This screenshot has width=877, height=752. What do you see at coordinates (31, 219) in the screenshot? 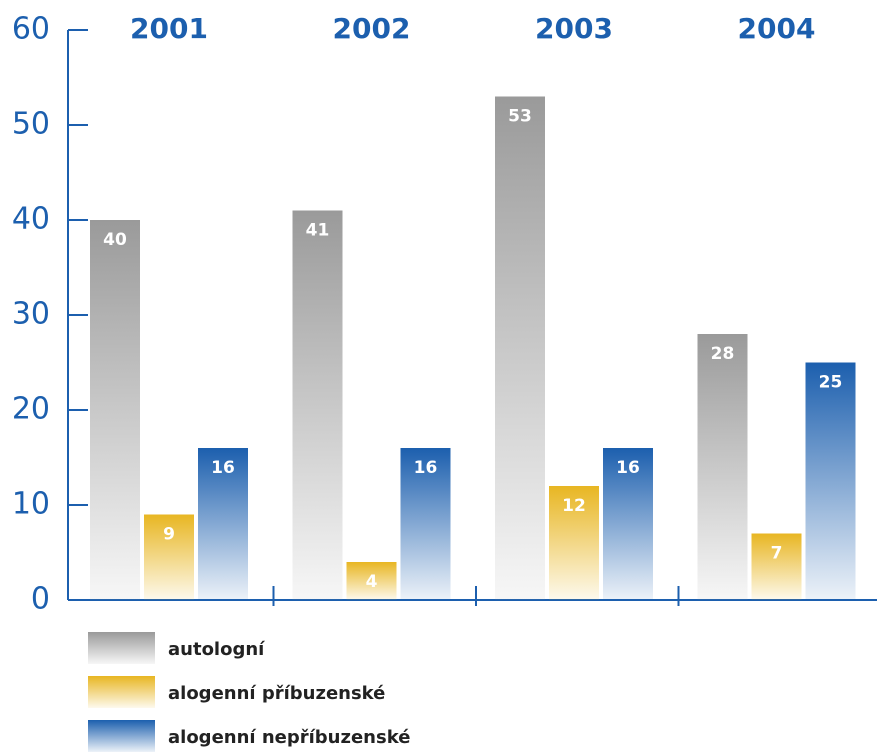
I see `y-tick-label: 40` at bounding box center [31, 219].